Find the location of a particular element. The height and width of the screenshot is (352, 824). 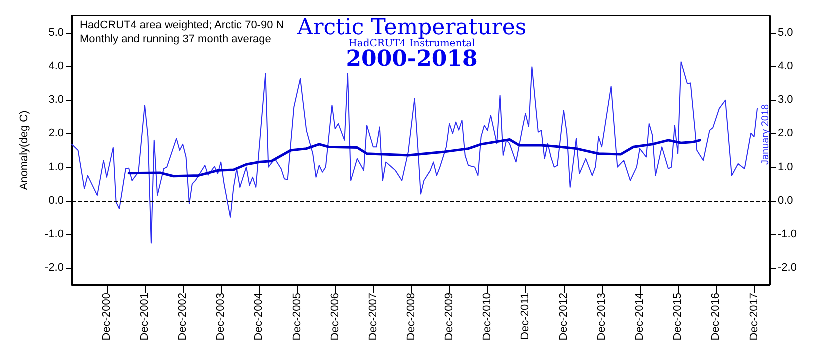

x-tick-label: Dec-2002 is located at coordinates (183, 317).